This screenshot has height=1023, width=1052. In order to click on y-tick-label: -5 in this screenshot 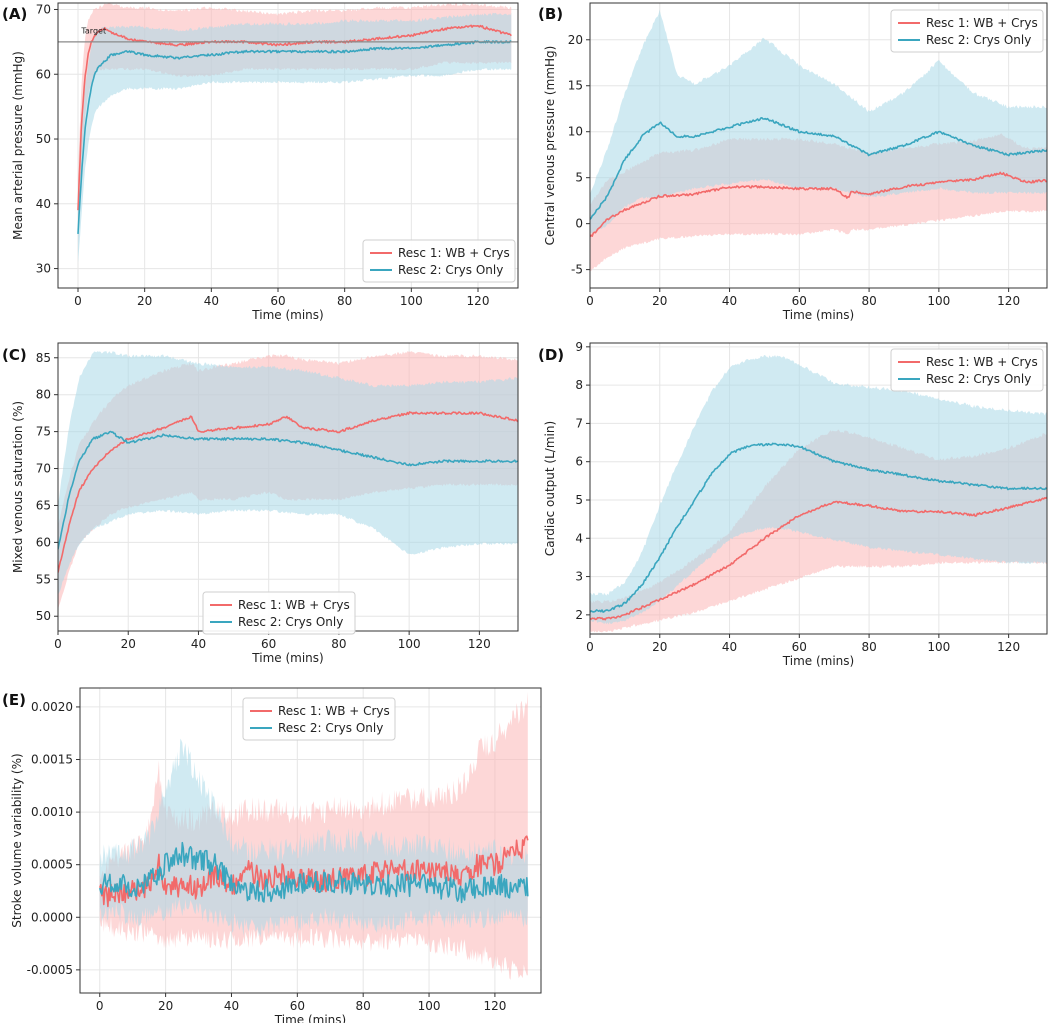, I will do `click(577, 270)`.